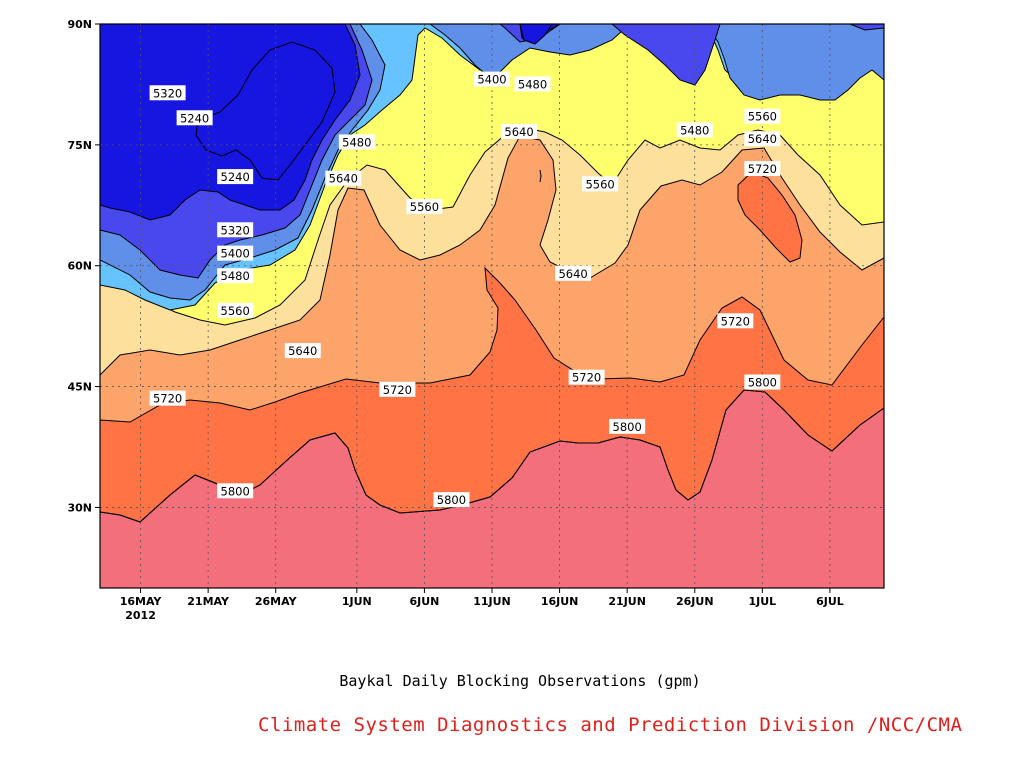  What do you see at coordinates (830, 601) in the screenshot?
I see `x-tick-label-10: 6JUL` at bounding box center [830, 601].